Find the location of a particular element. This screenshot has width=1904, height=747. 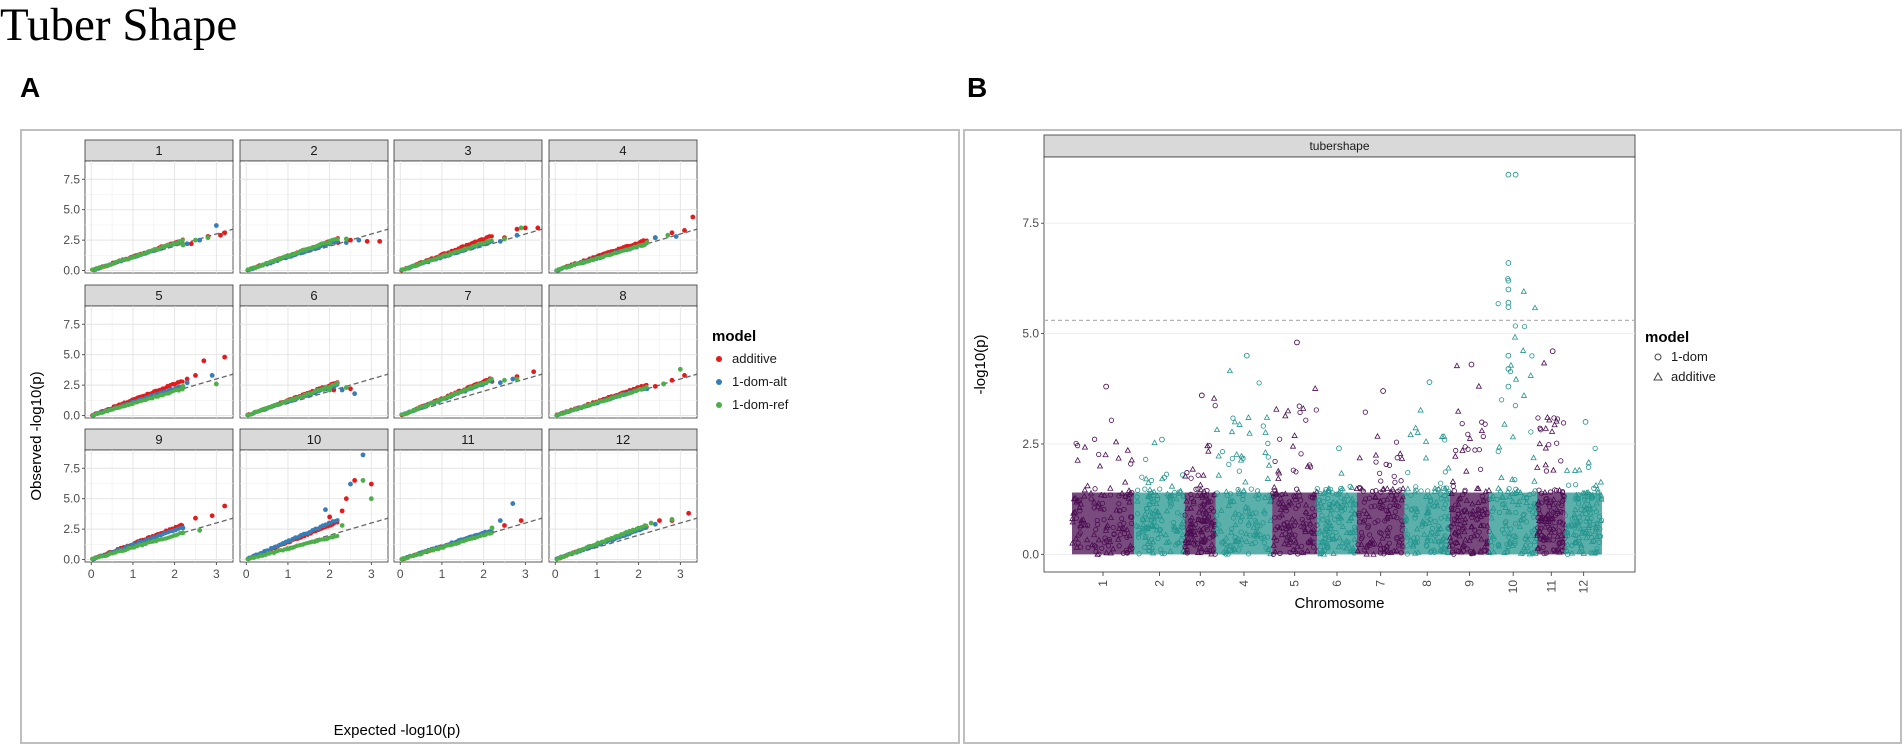

x-tick-label: 3 is located at coordinates (680, 574).